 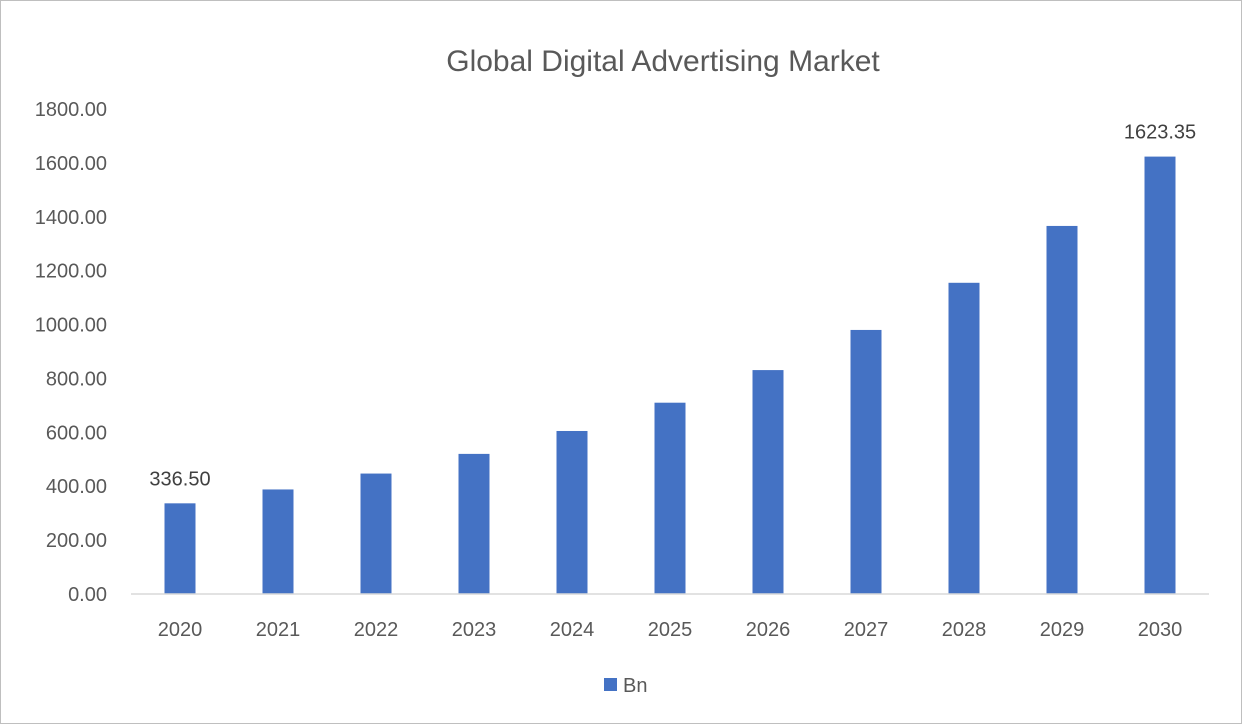 I want to click on bar-2020, so click(x=180, y=548).